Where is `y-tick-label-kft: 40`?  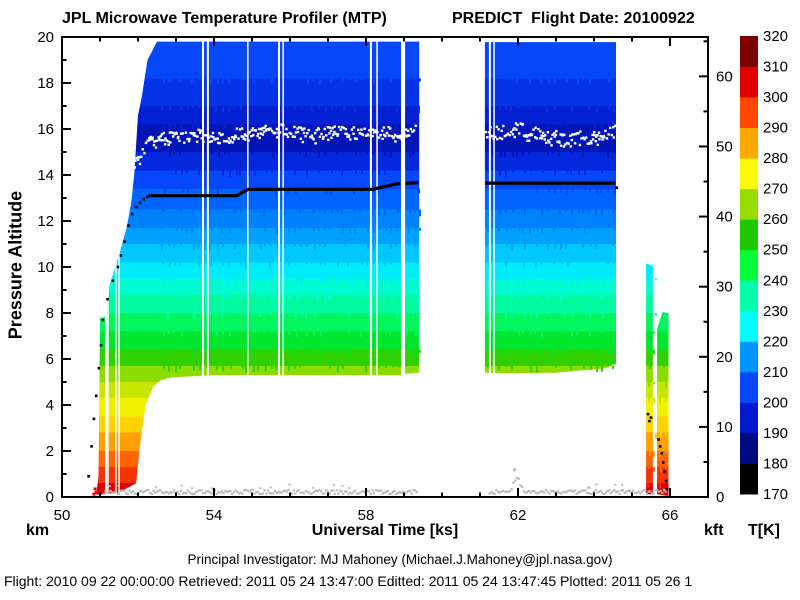 y-tick-label-kft: 40 is located at coordinates (724, 217).